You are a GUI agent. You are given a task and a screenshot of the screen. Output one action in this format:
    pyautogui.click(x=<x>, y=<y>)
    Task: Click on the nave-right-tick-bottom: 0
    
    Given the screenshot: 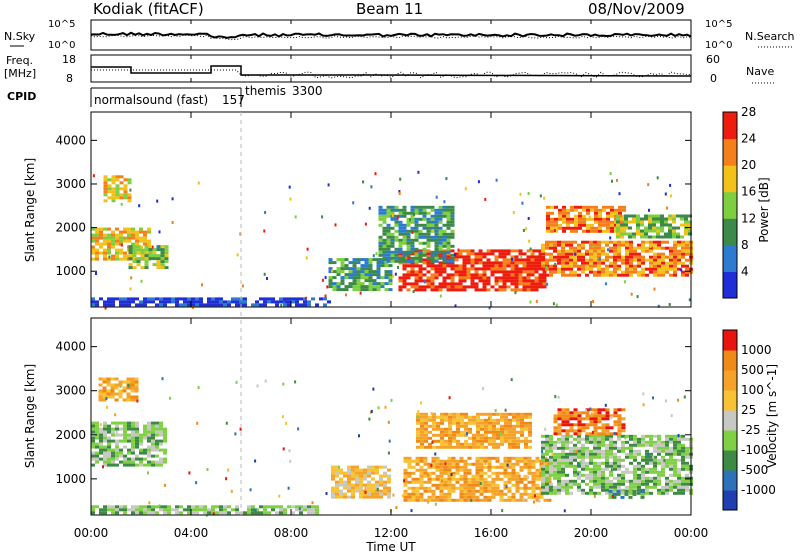 What is the action you would take?
    pyautogui.click(x=713, y=78)
    